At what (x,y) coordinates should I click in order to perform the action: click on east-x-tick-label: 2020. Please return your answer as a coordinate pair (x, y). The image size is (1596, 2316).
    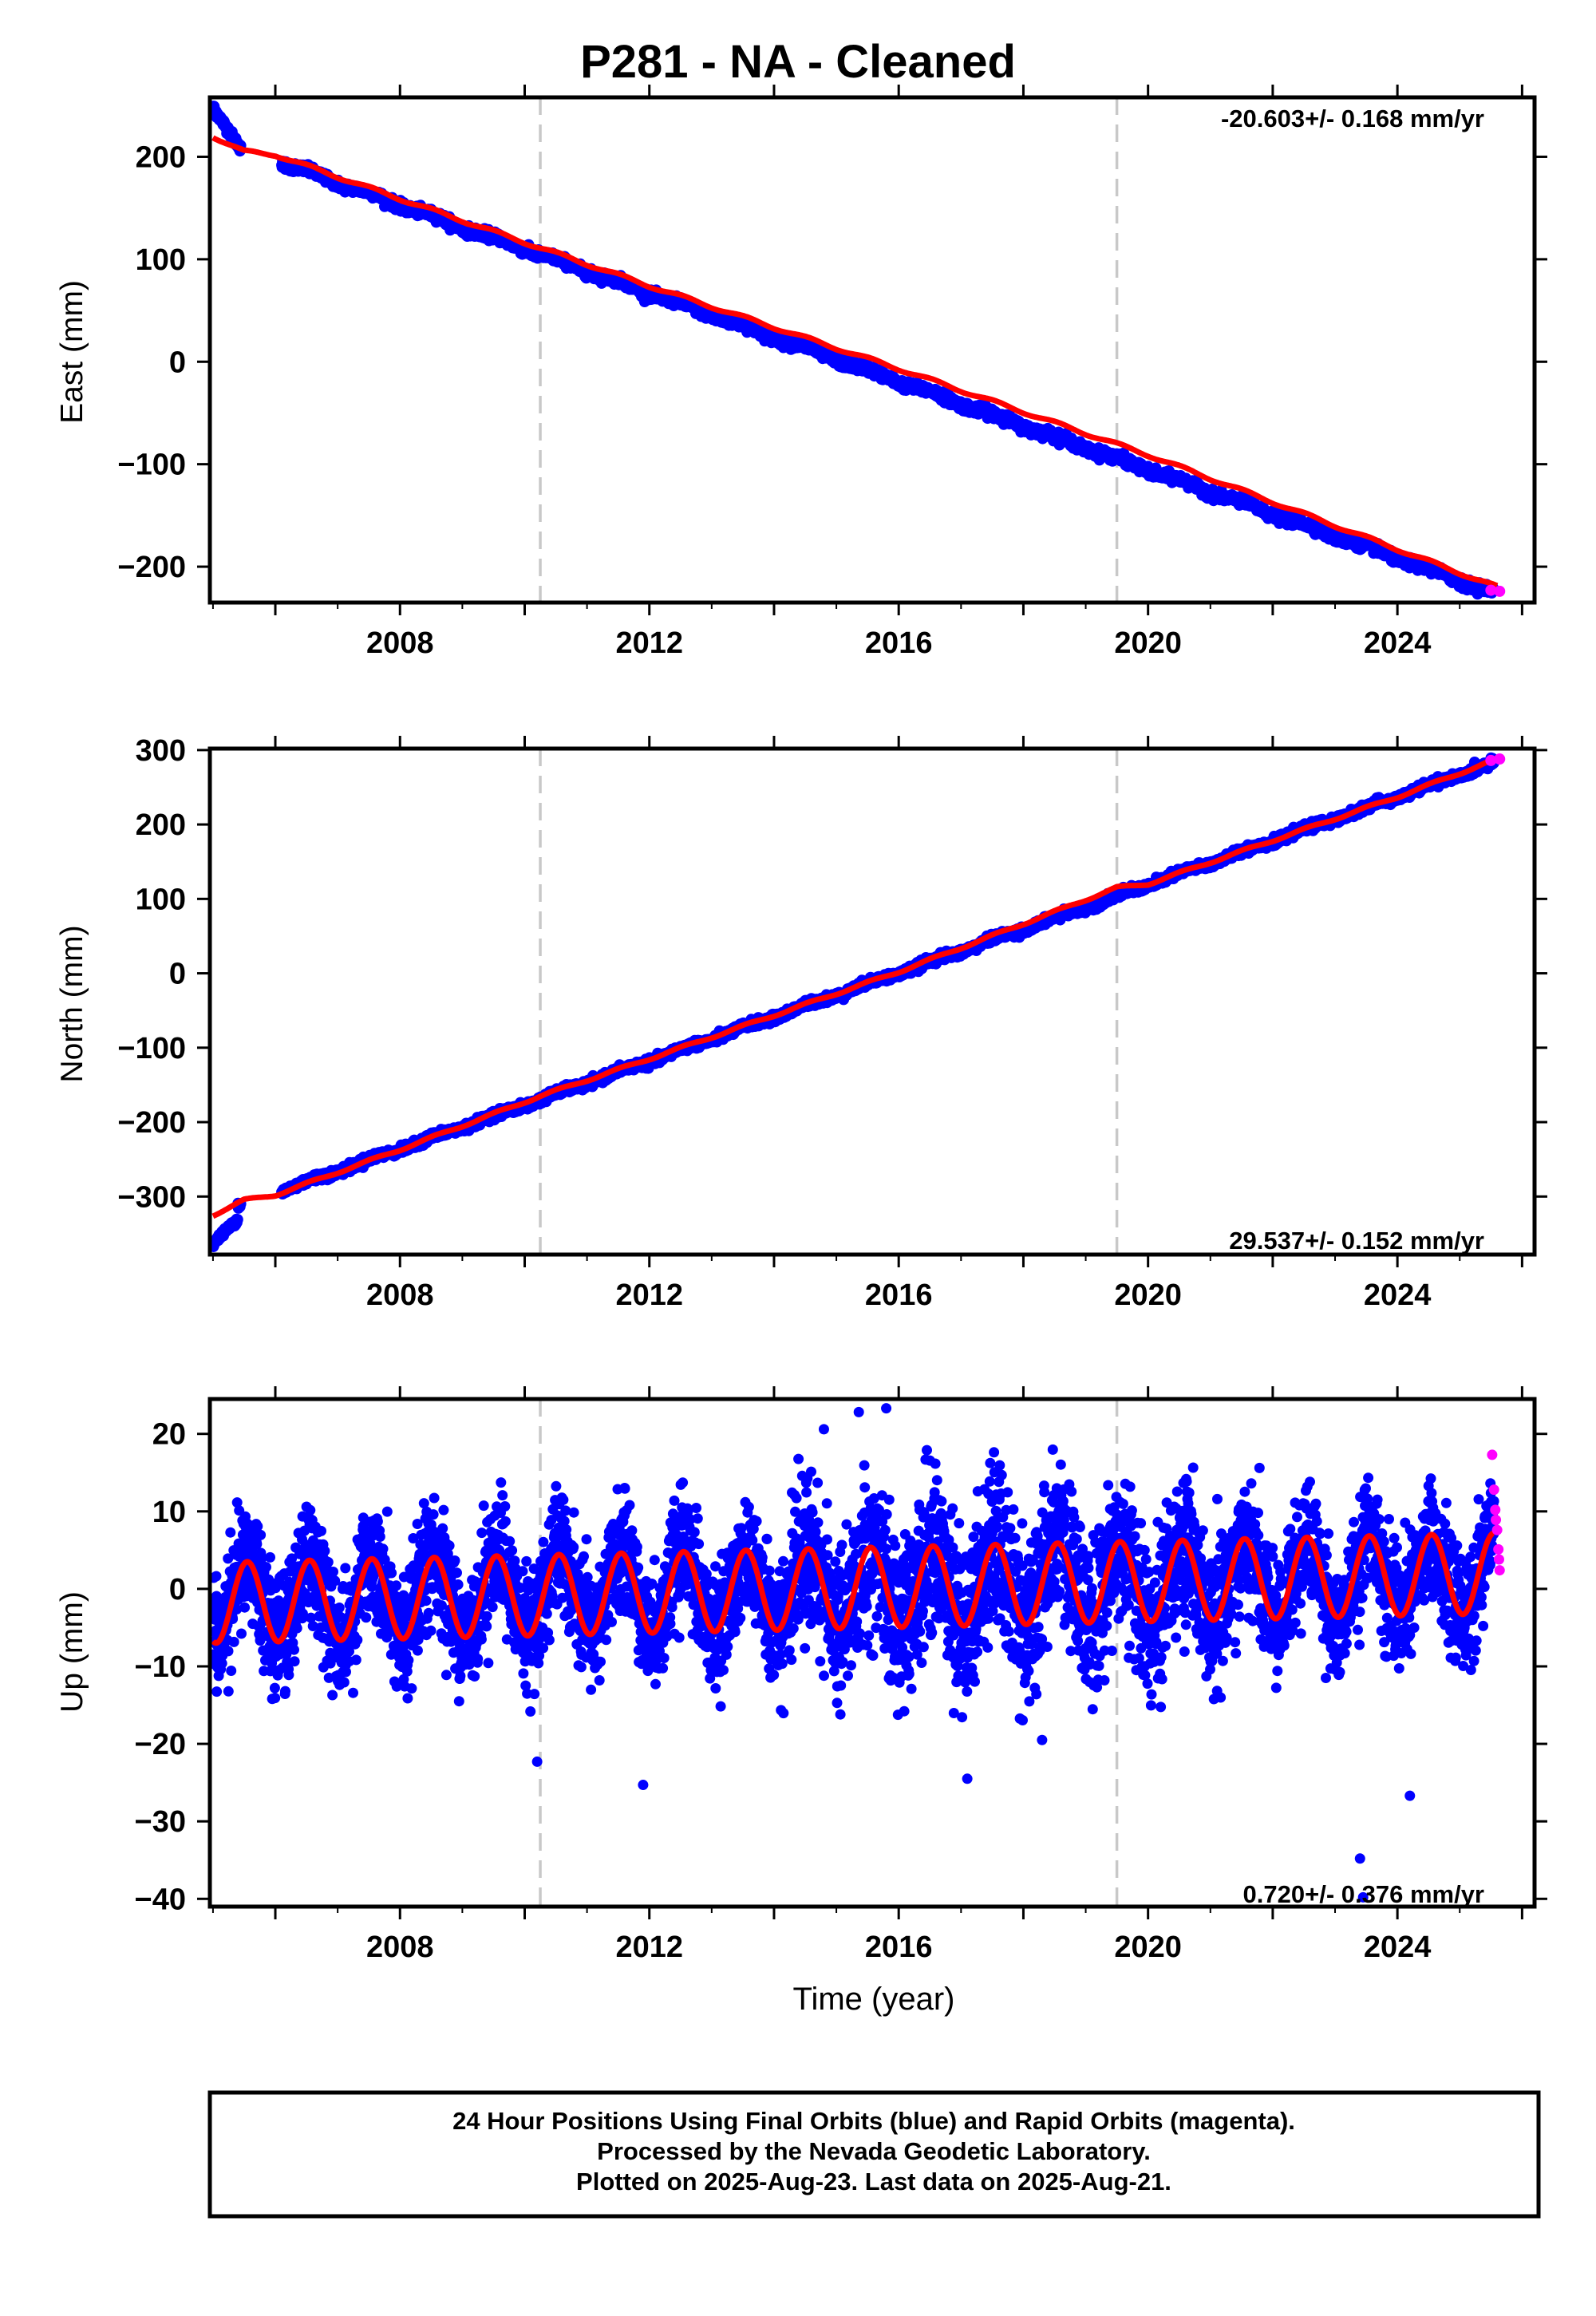
    Looking at the image, I should click on (1148, 643).